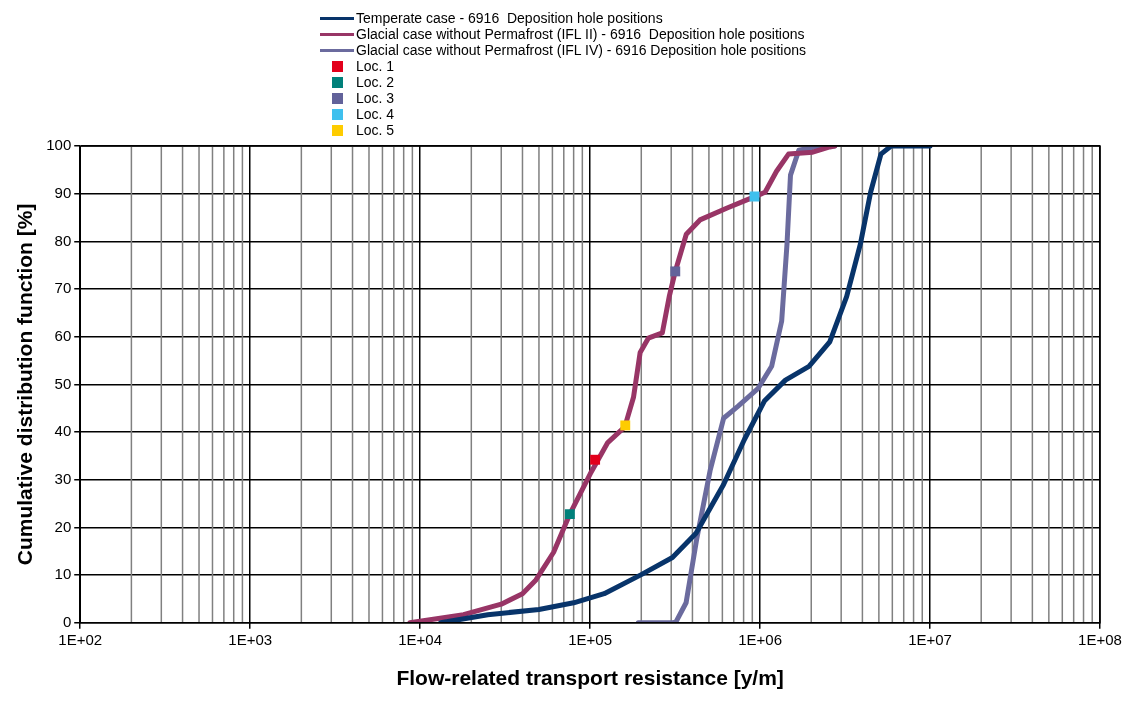 This screenshot has height=704, width=1136. What do you see at coordinates (375, 114) in the screenshot?
I see `legend-label: Loc. 4` at bounding box center [375, 114].